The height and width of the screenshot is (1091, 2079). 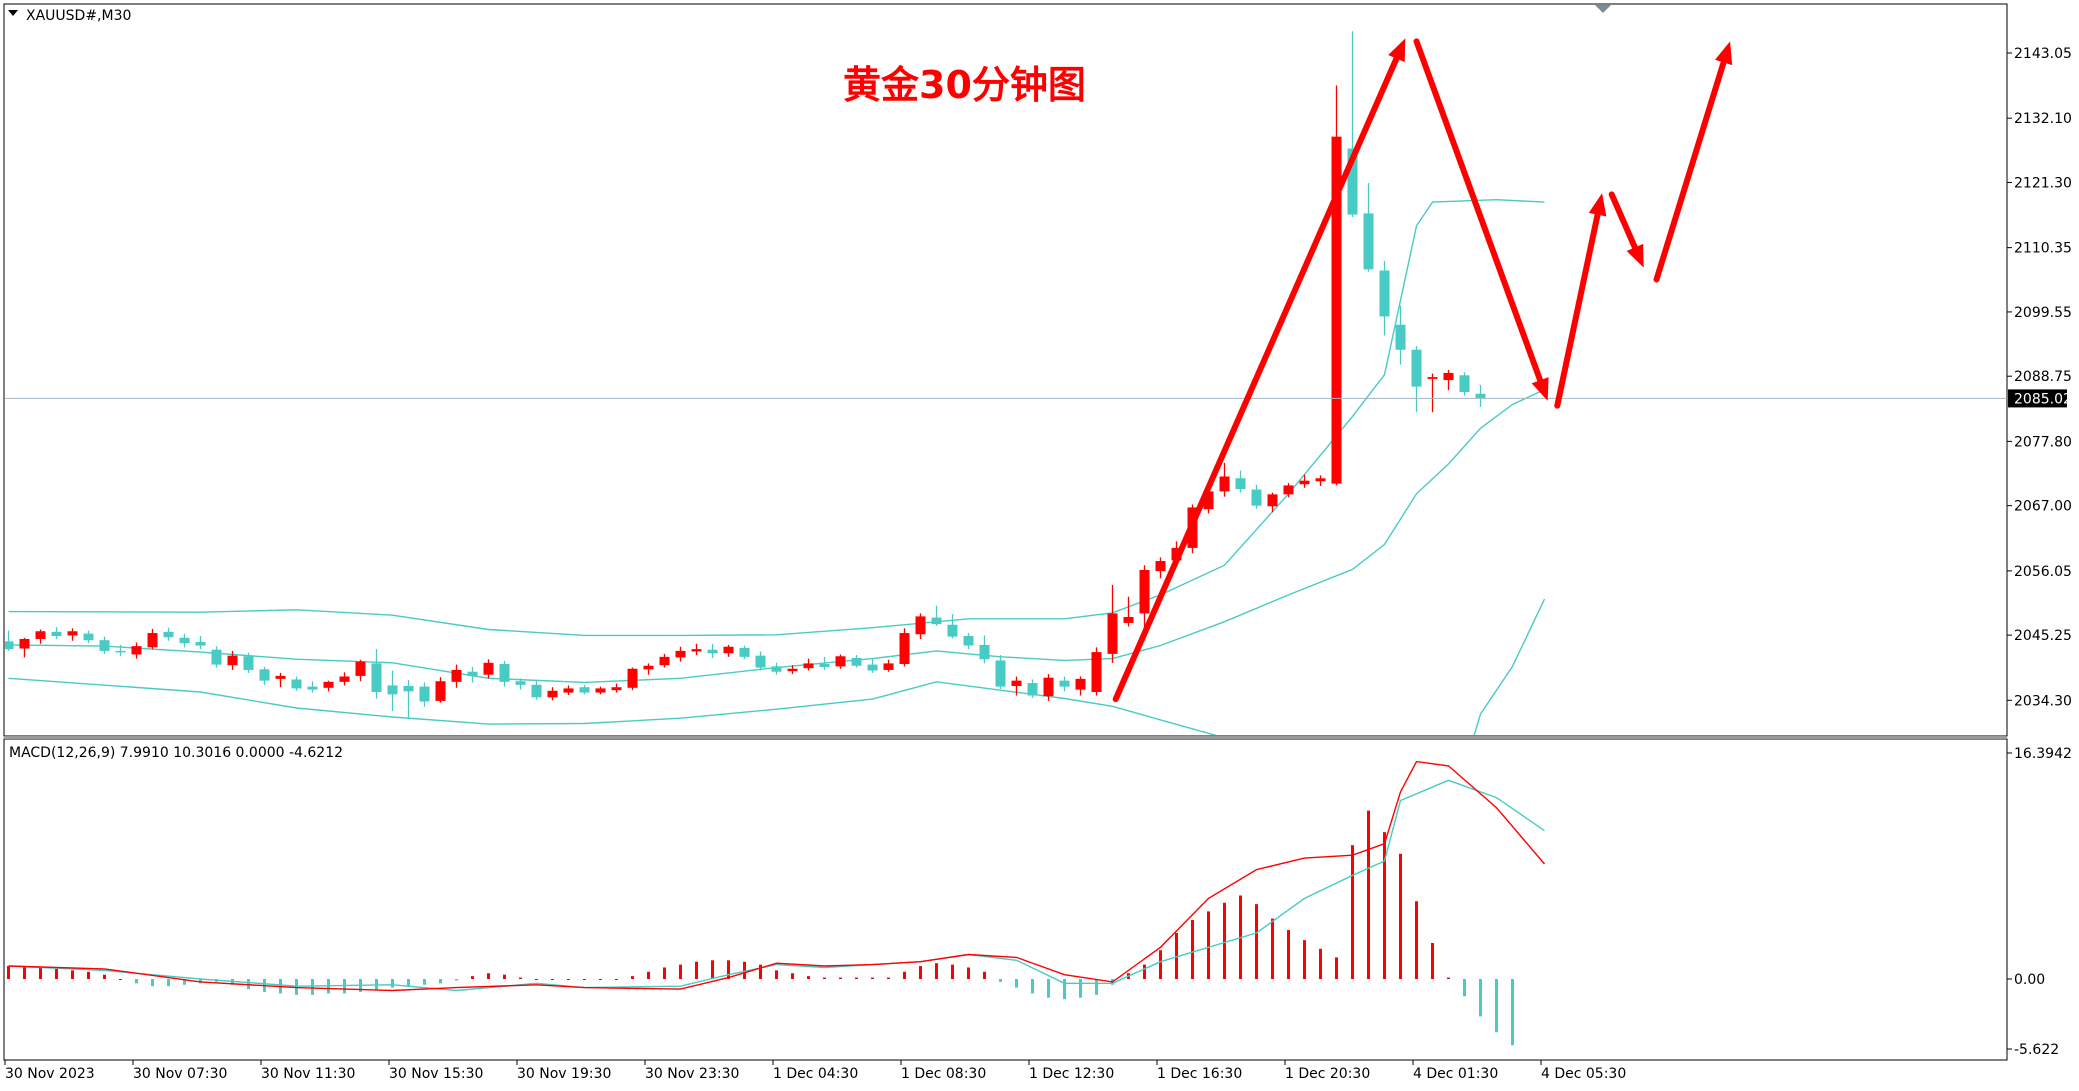 What do you see at coordinates (13, 13) in the screenshot?
I see `symbol-menu-triangle-icon` at bounding box center [13, 13].